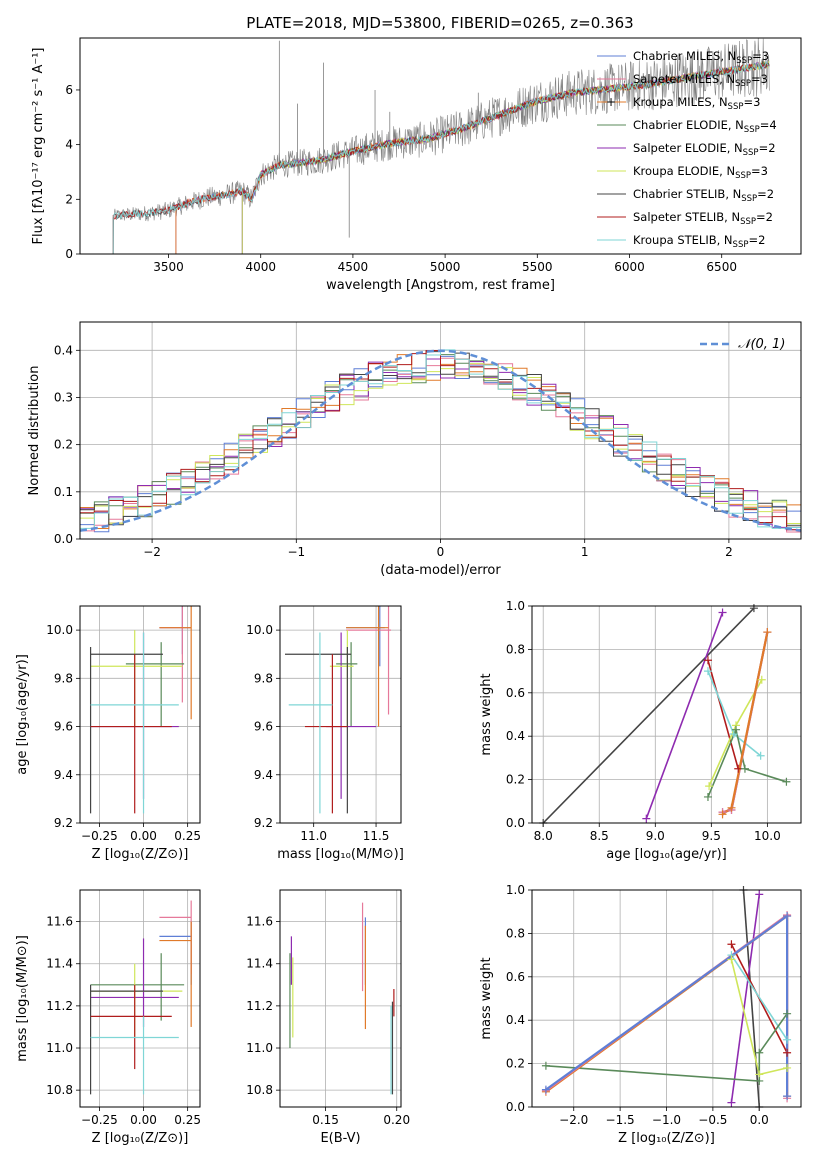 This screenshot has width=819, height=1175. I want to click on legend-label: Chabrier STELIB, NSSP=2, so click(703, 195).